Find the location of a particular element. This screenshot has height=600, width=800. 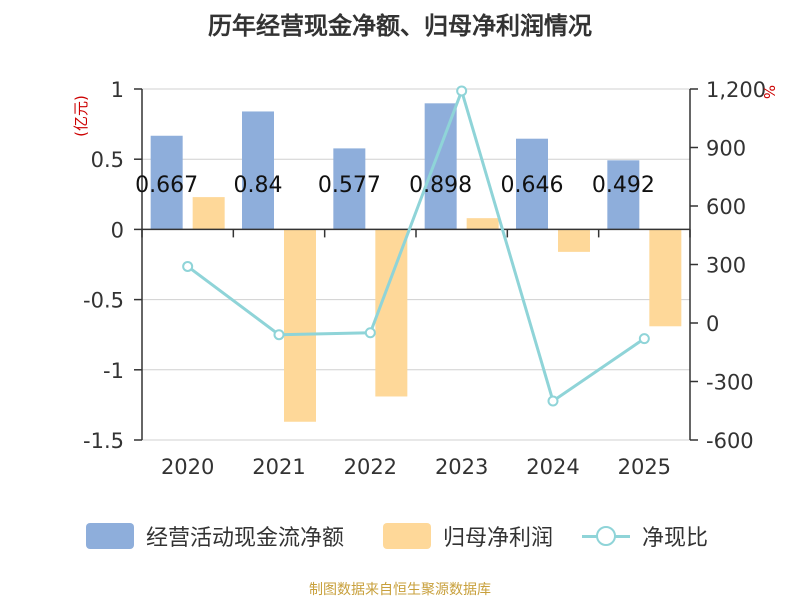

data-label-cash-2025: 0.492 is located at coordinates (623, 185).